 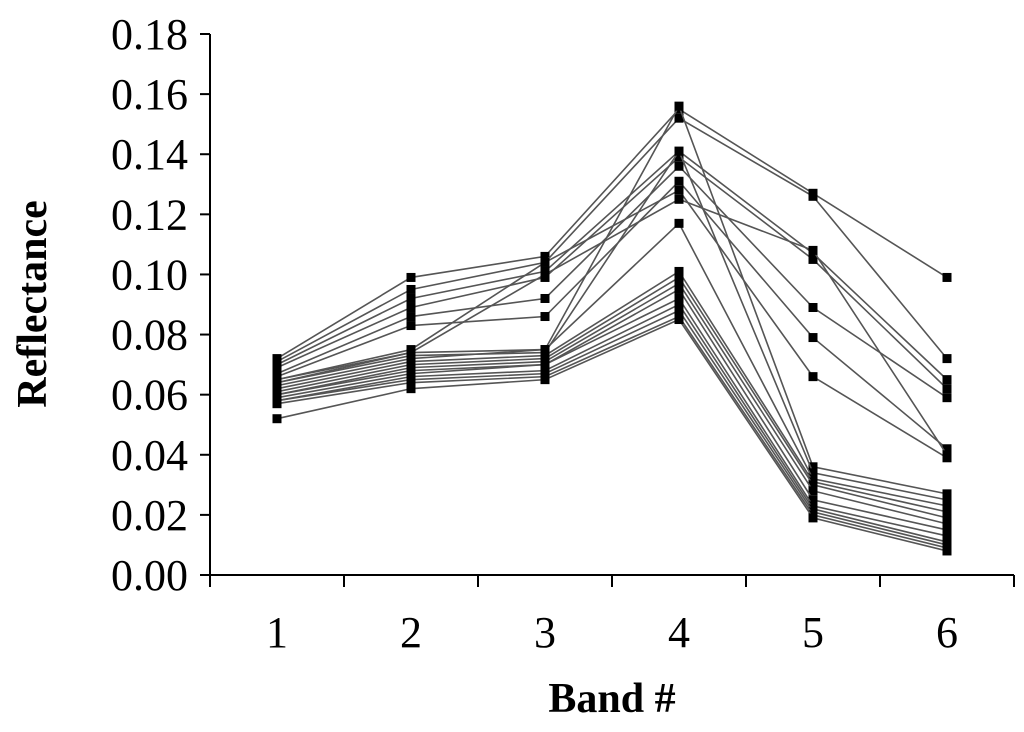 I want to click on y-tick-label: 0.14, so click(x=149, y=154).